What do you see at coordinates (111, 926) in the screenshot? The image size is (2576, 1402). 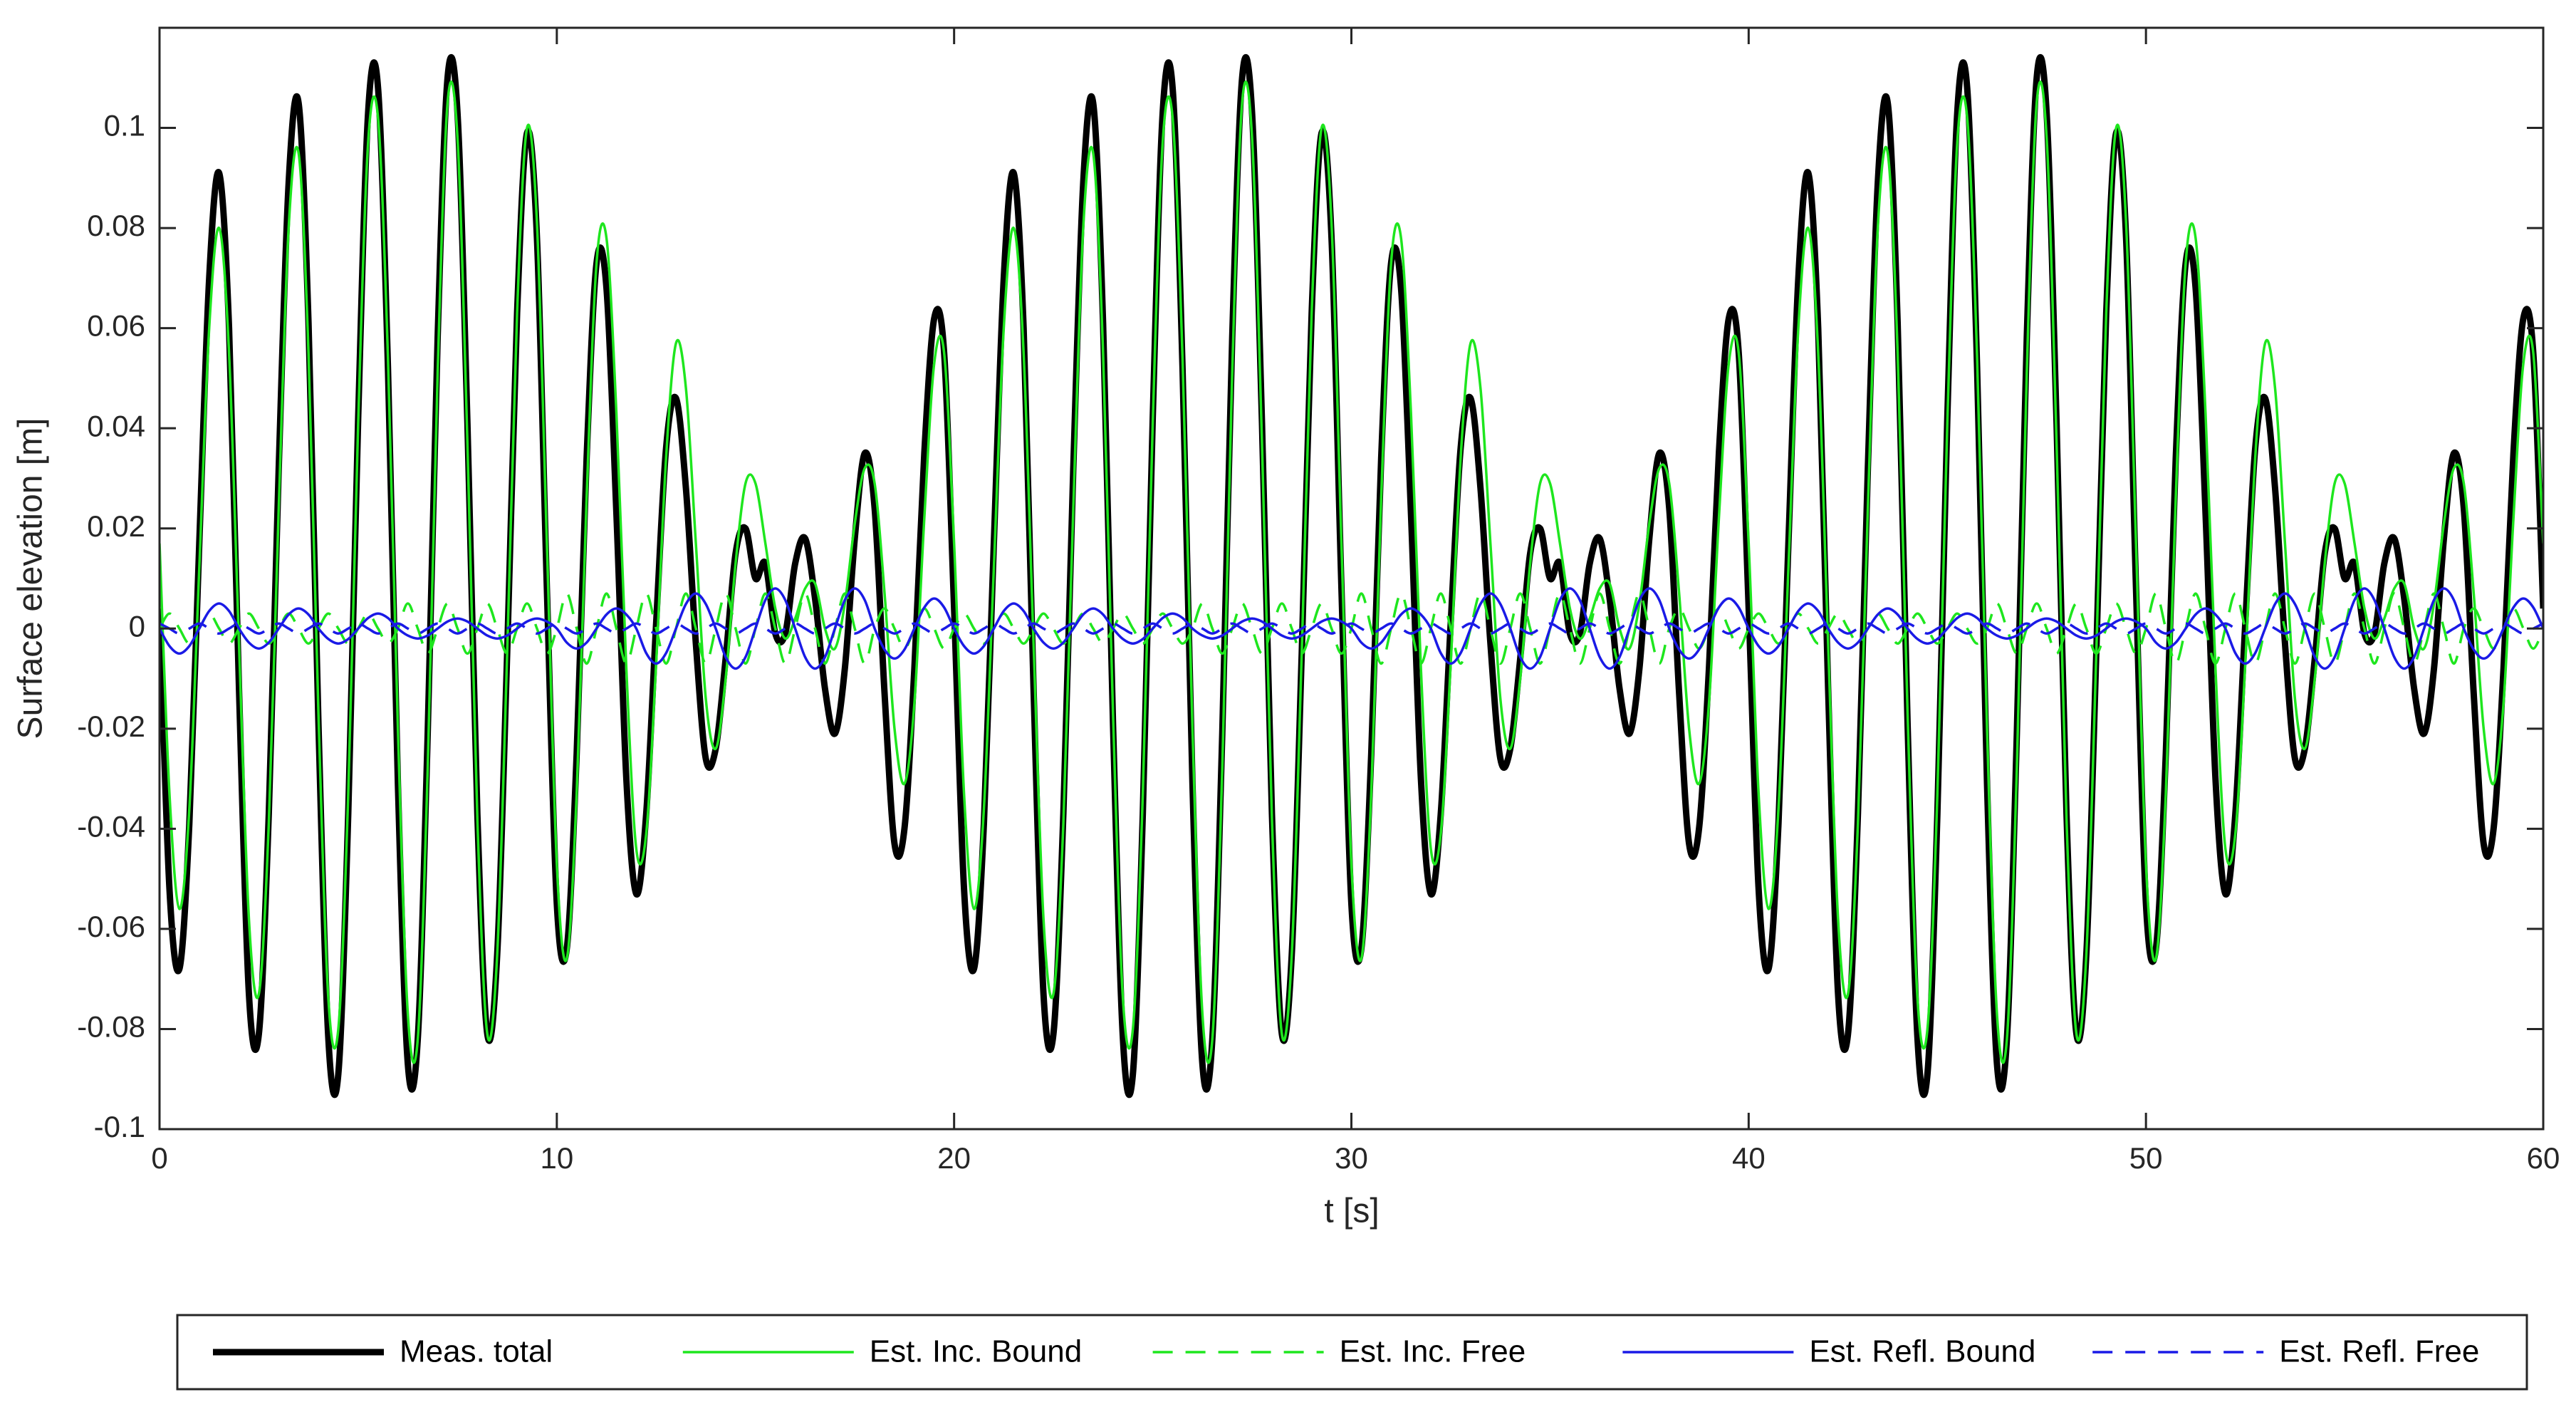 I see `y-tick-label: -0.06` at bounding box center [111, 926].